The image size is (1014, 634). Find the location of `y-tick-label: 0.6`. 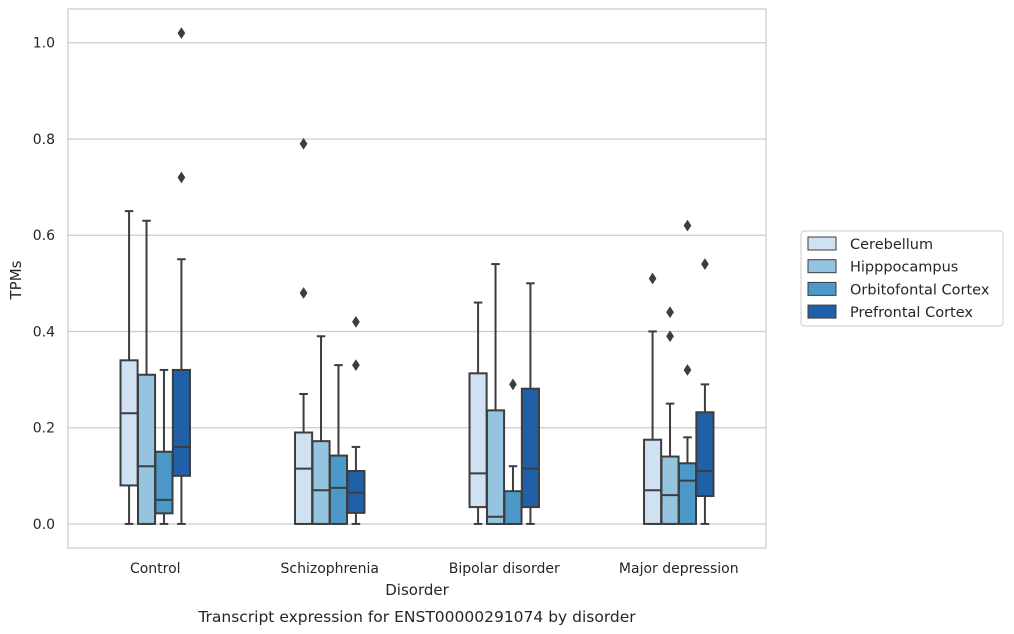

y-tick-label: 0.6 is located at coordinates (44, 236).